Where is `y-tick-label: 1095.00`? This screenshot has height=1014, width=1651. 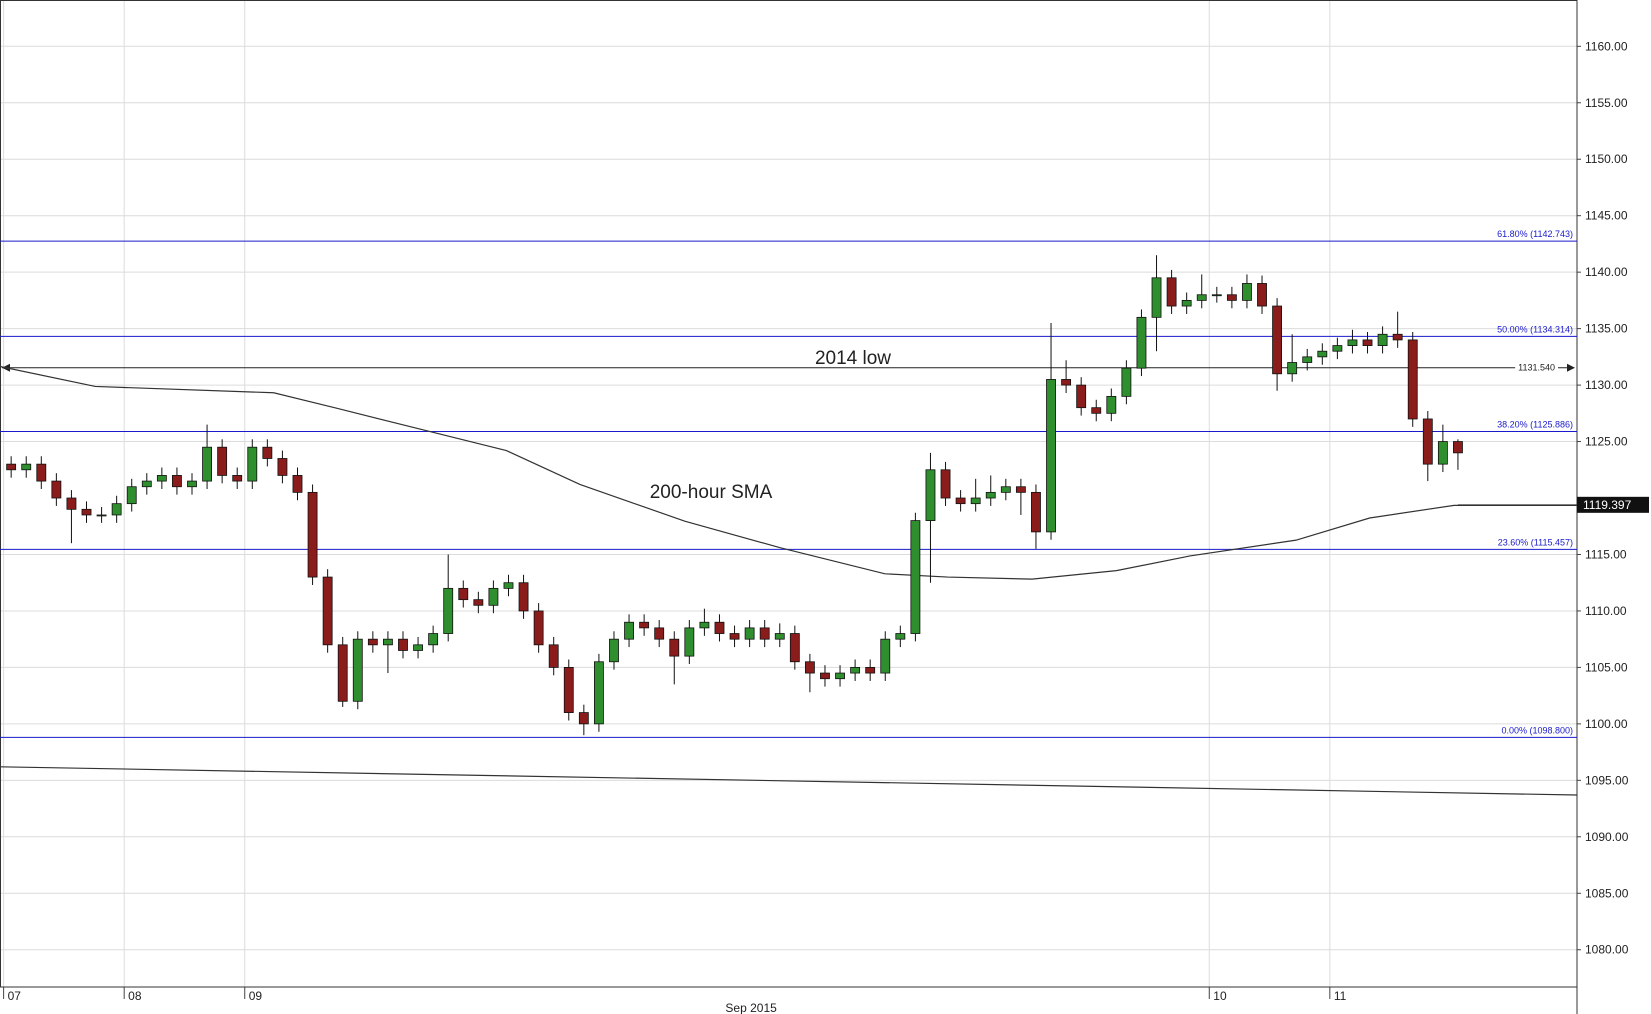 y-tick-label: 1095.00 is located at coordinates (1607, 780).